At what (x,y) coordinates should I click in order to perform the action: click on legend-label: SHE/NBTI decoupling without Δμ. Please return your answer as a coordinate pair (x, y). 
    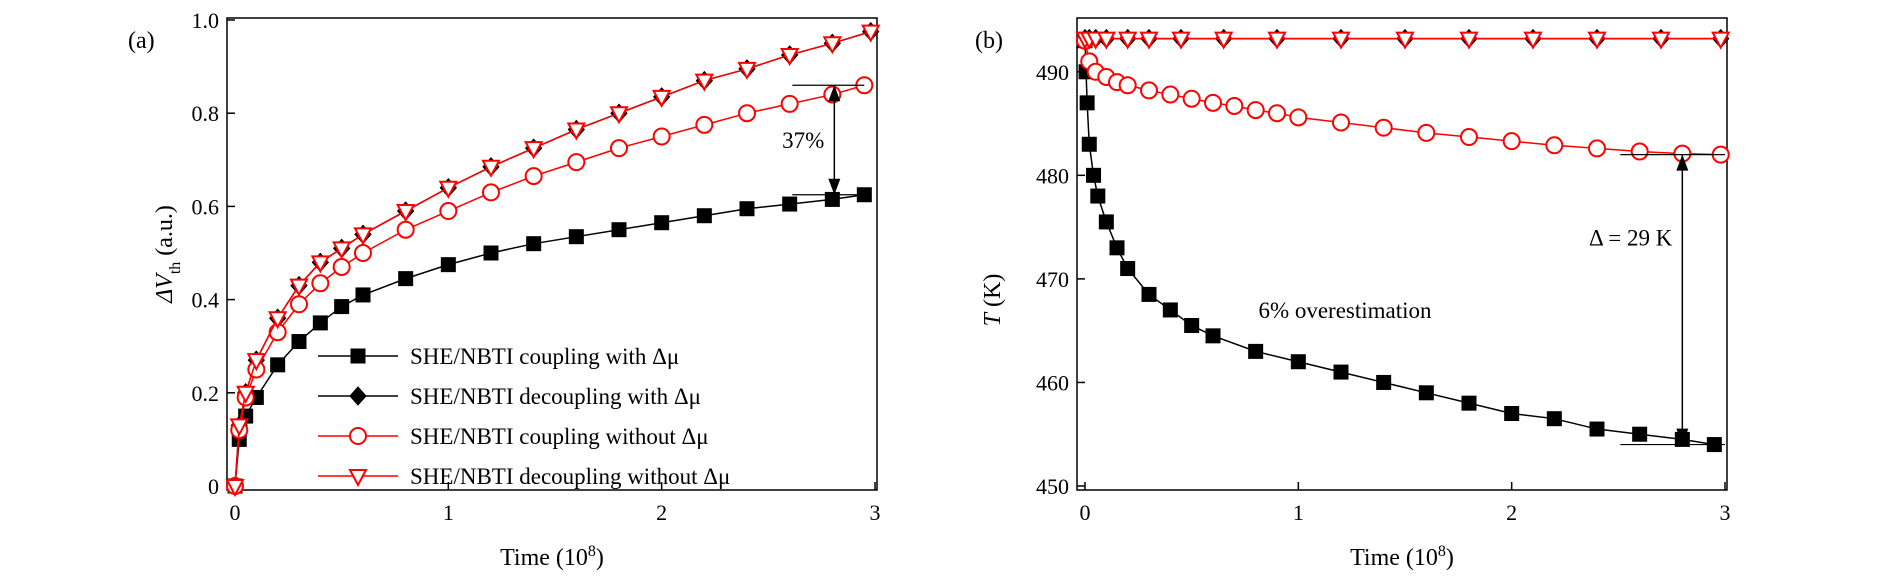
    Looking at the image, I should click on (570, 476).